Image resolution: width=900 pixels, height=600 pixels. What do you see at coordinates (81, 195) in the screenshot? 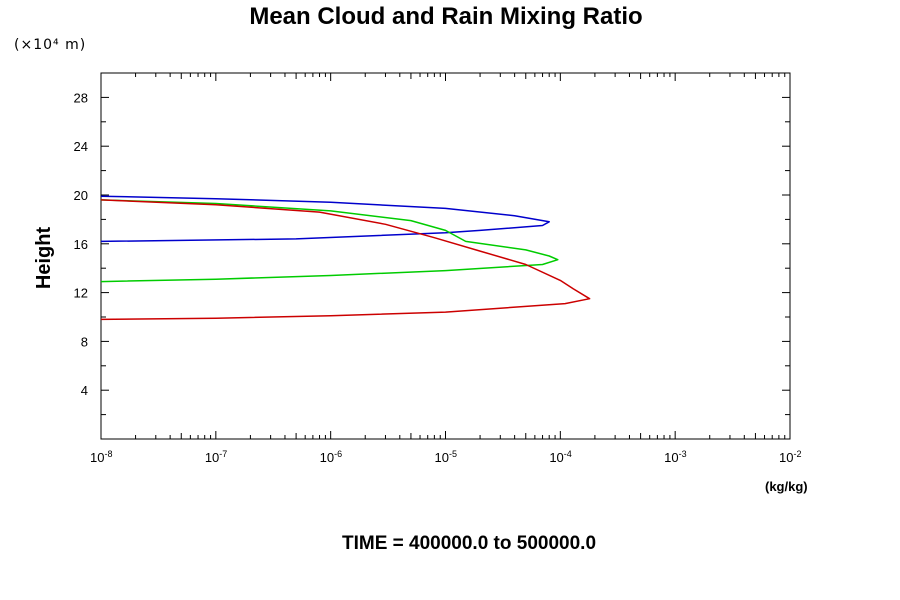
I see `y-tick-label: 20` at bounding box center [81, 195].